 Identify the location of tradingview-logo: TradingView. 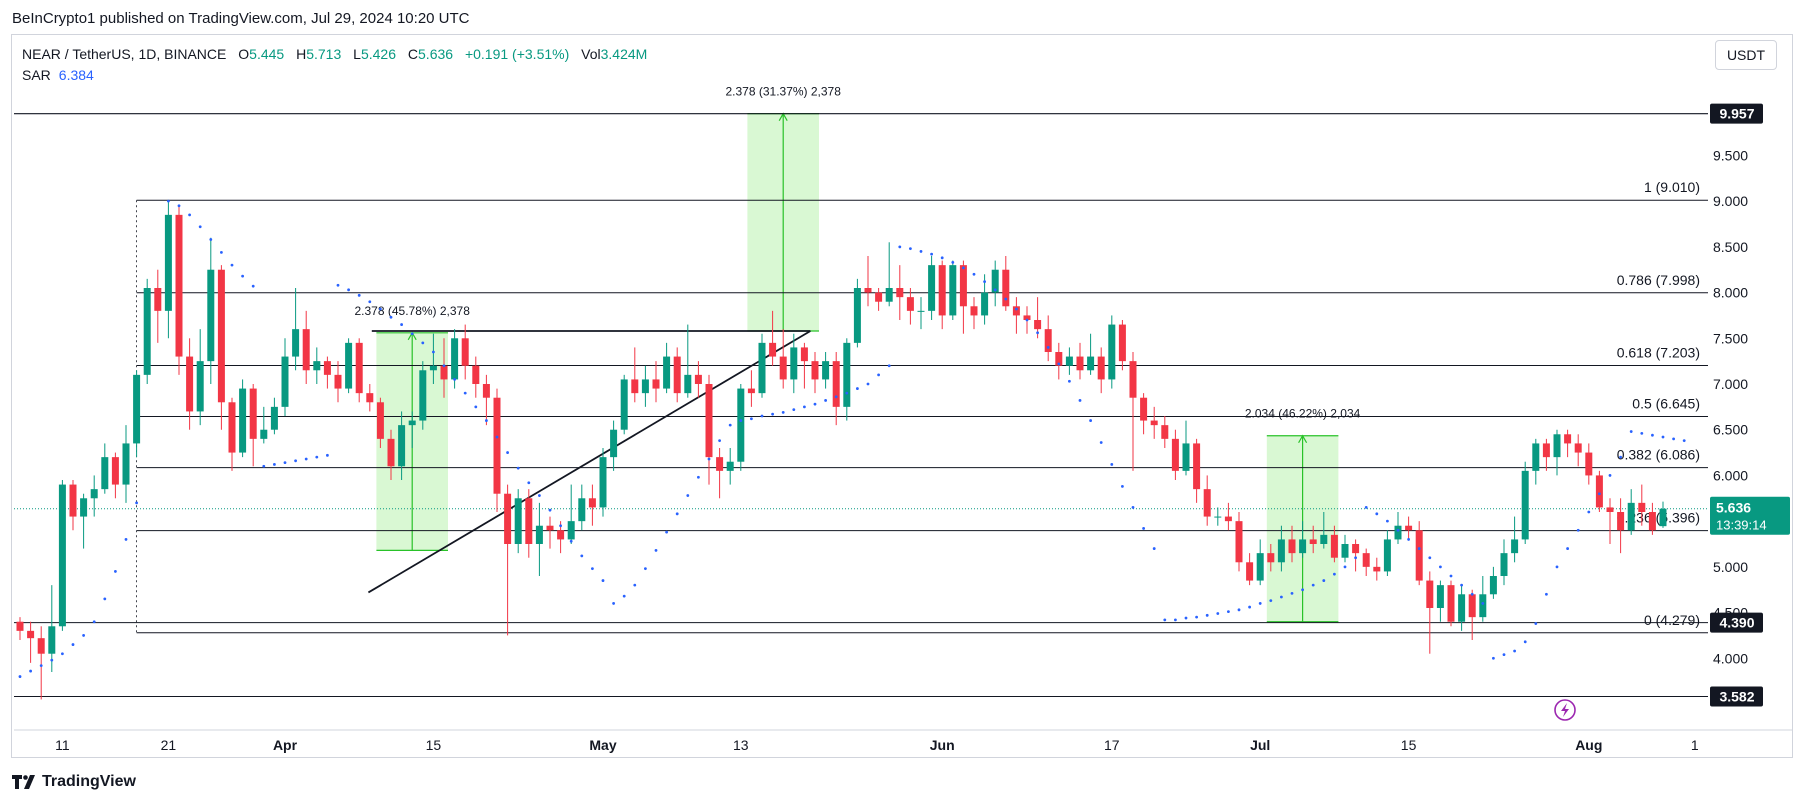
(74, 782).